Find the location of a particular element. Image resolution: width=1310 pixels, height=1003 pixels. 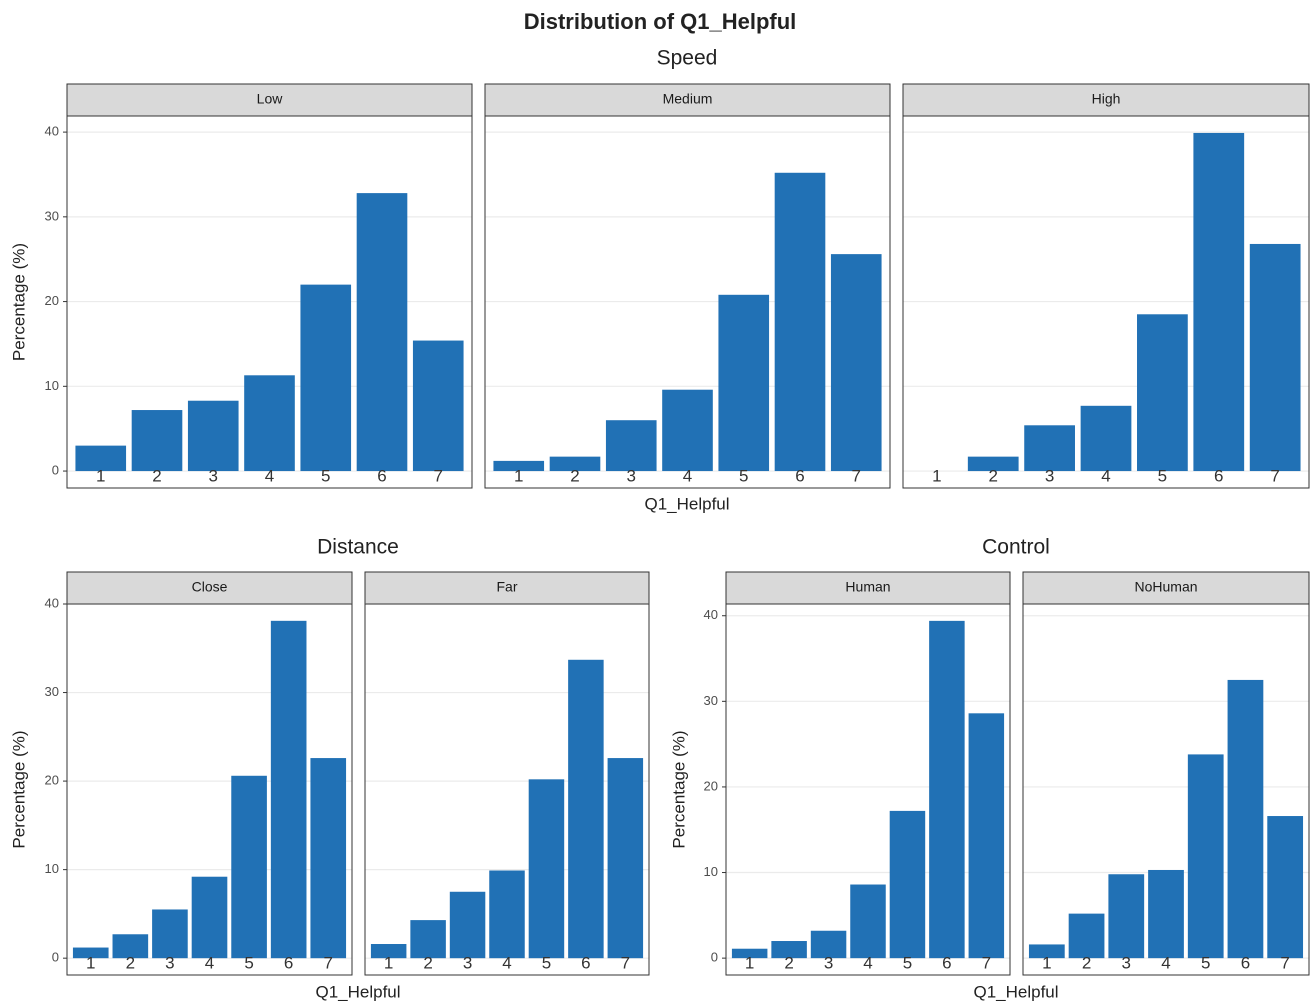

strip-label: Close is located at coordinates (210, 587).